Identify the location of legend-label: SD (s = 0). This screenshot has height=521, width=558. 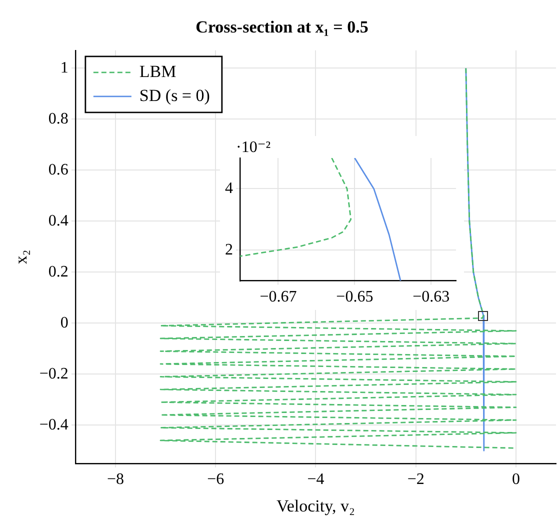
(174, 95).